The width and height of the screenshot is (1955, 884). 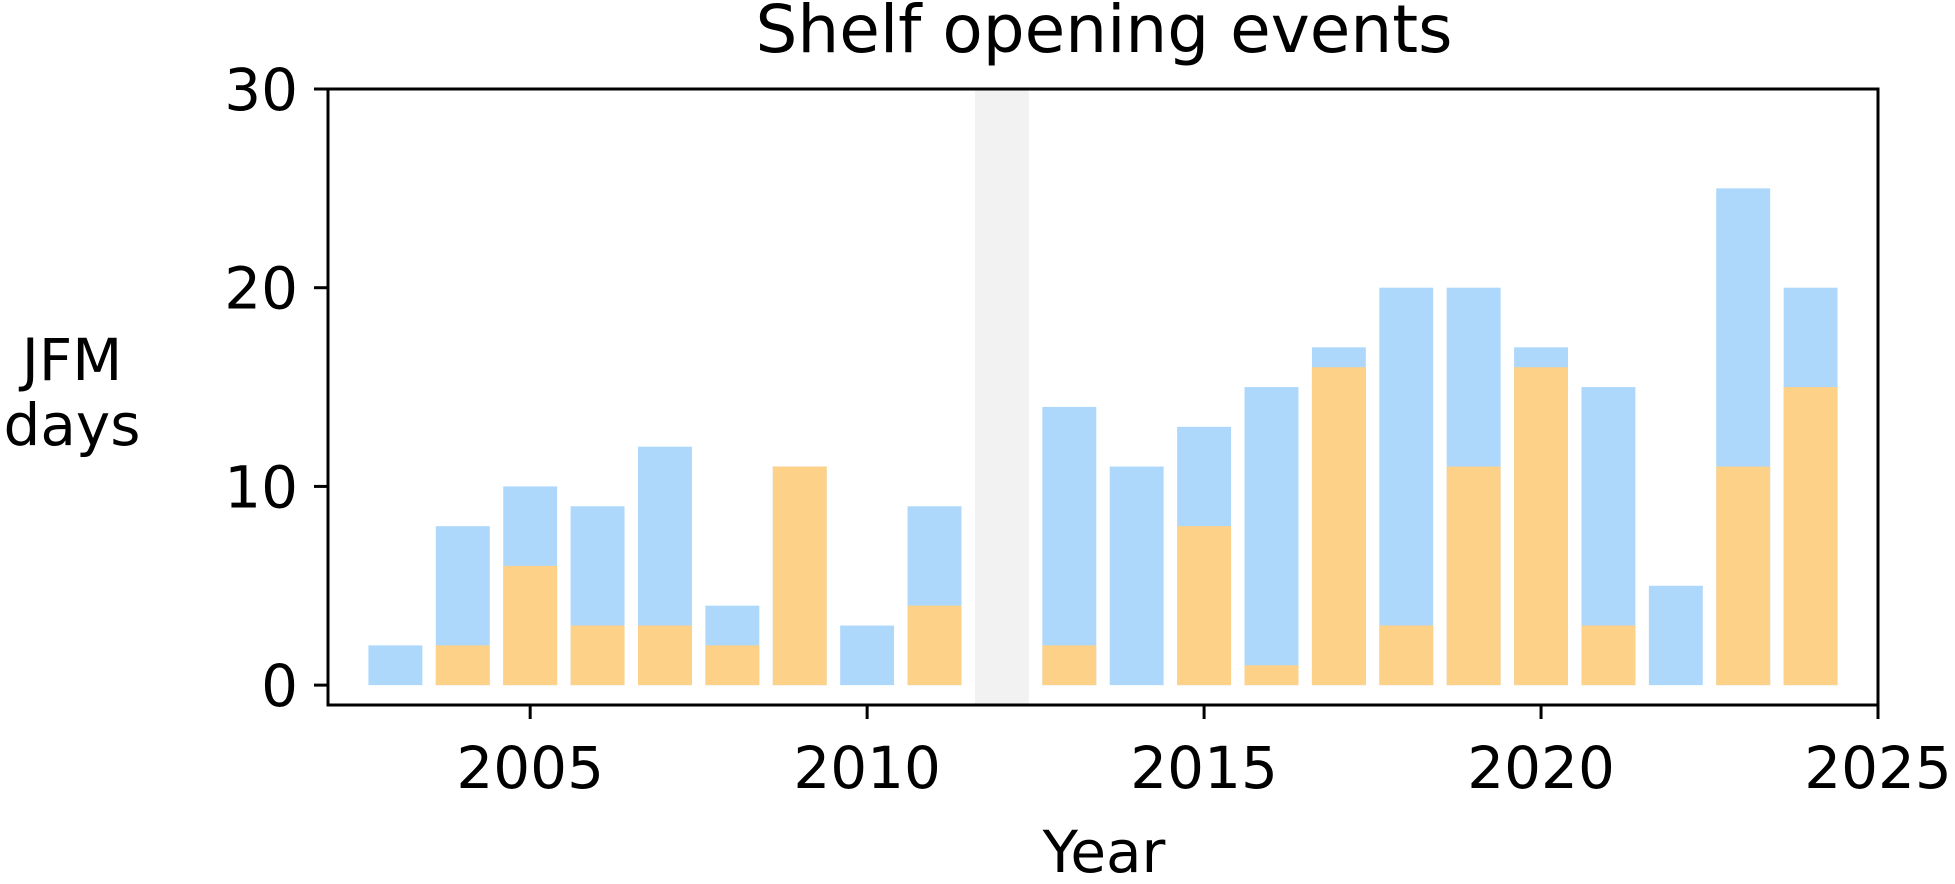 What do you see at coordinates (1069, 665) in the screenshot?
I see `bar-series-2-2013` at bounding box center [1069, 665].